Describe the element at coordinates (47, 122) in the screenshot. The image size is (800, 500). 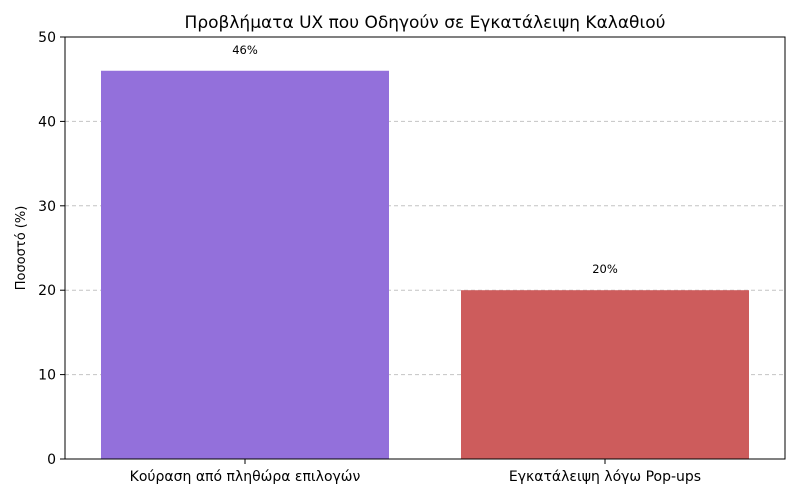
I see `y-tick-label: 40` at that location.